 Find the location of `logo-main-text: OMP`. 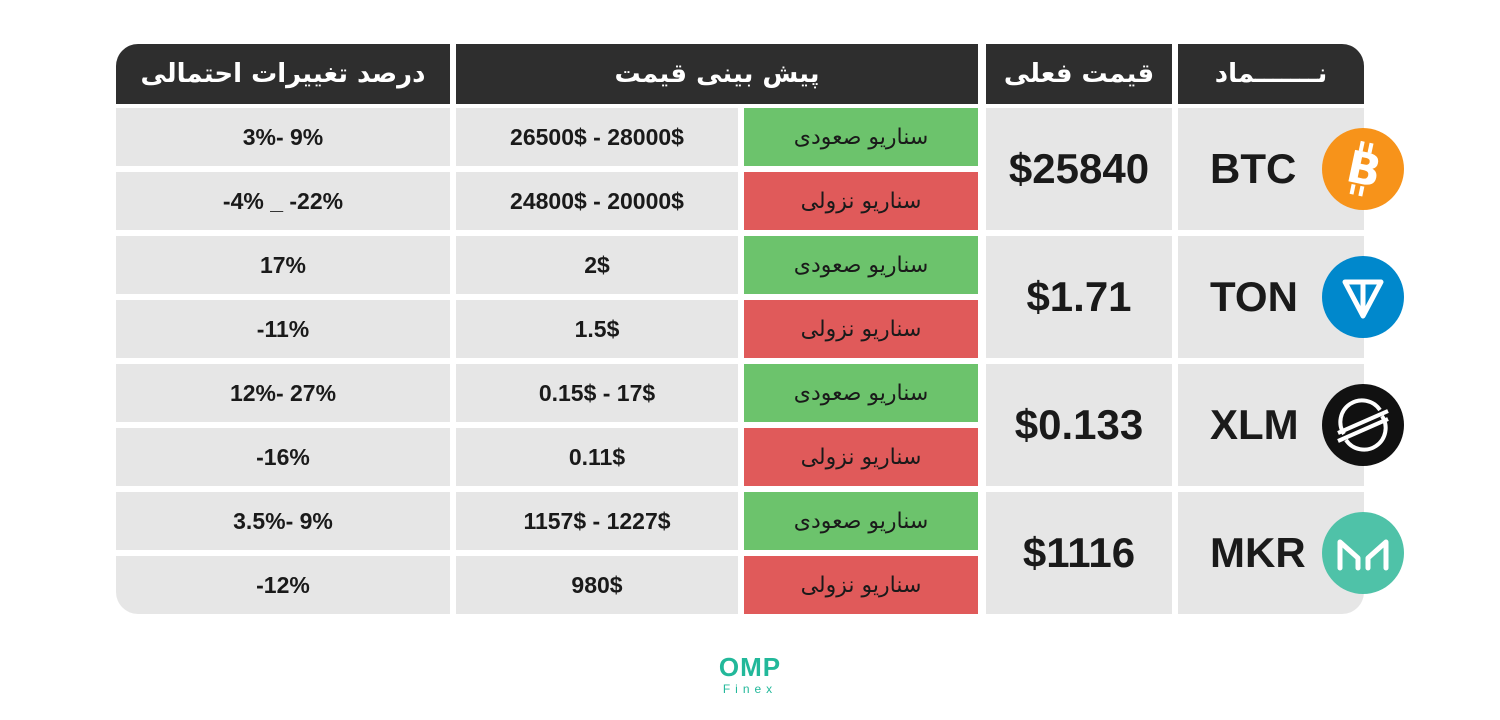

logo-main-text: OMP is located at coordinates (750, 667).